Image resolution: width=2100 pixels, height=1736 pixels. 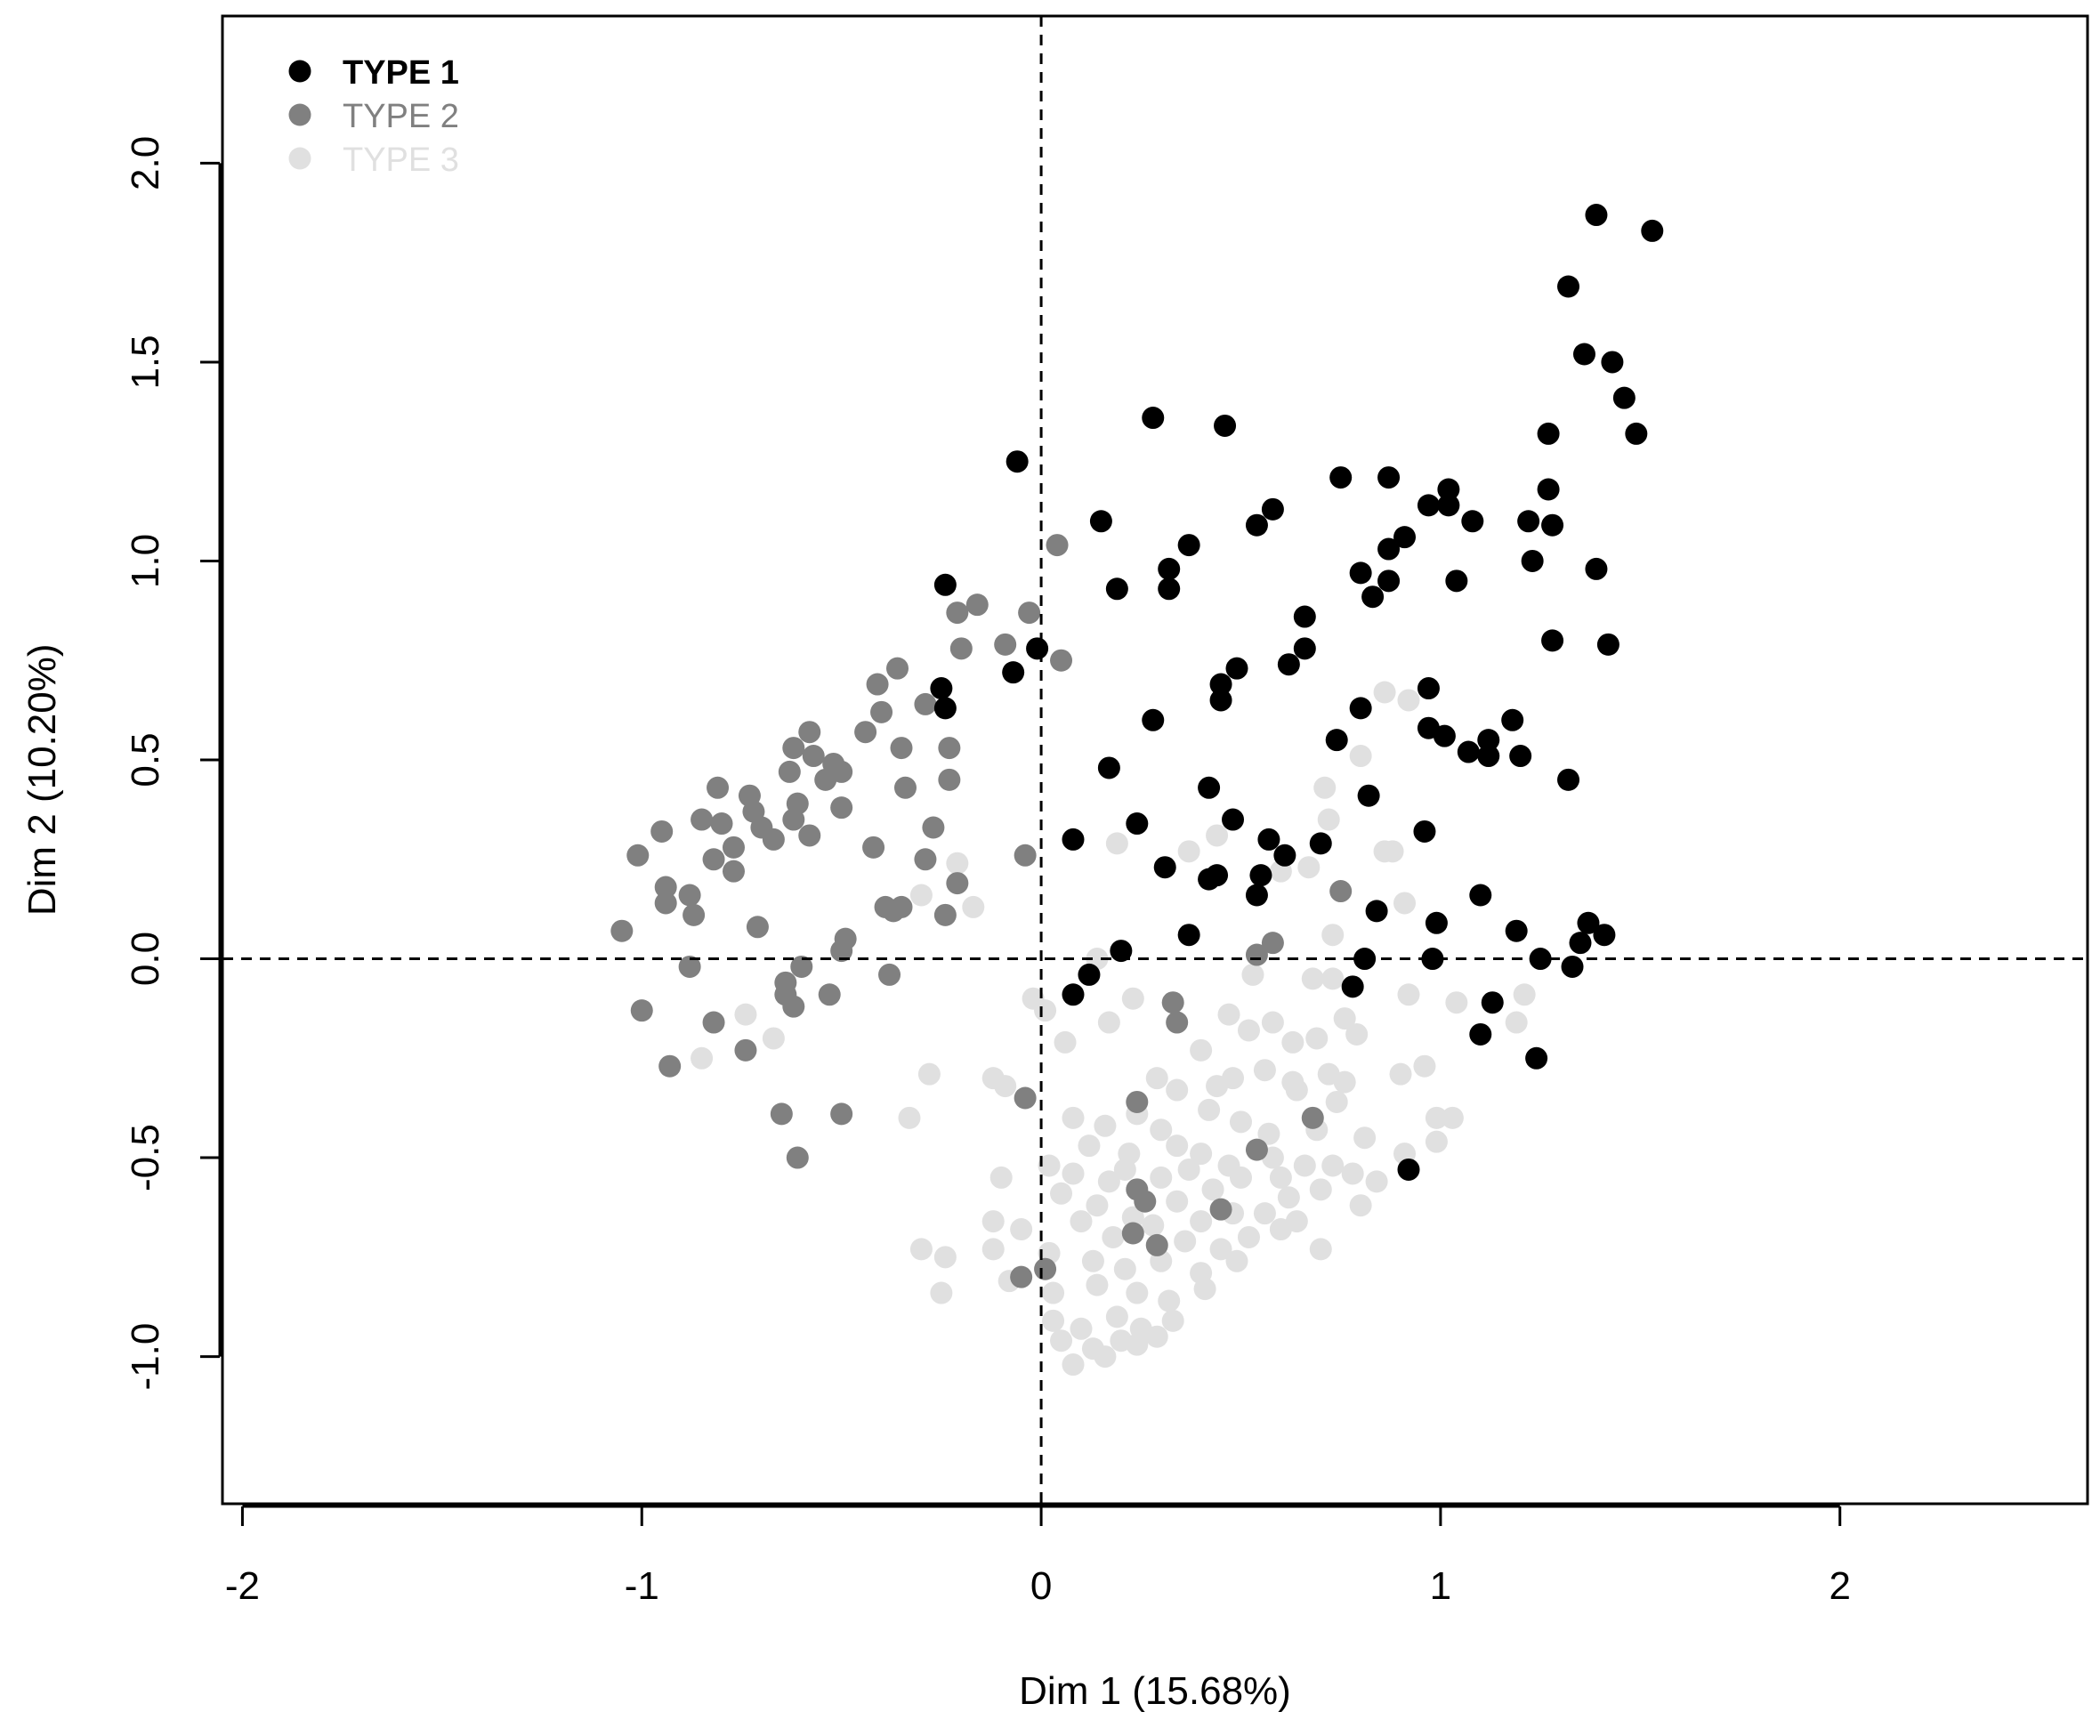 What do you see at coordinates (401, 160) in the screenshot?
I see `legend-label: TYPE 3` at bounding box center [401, 160].